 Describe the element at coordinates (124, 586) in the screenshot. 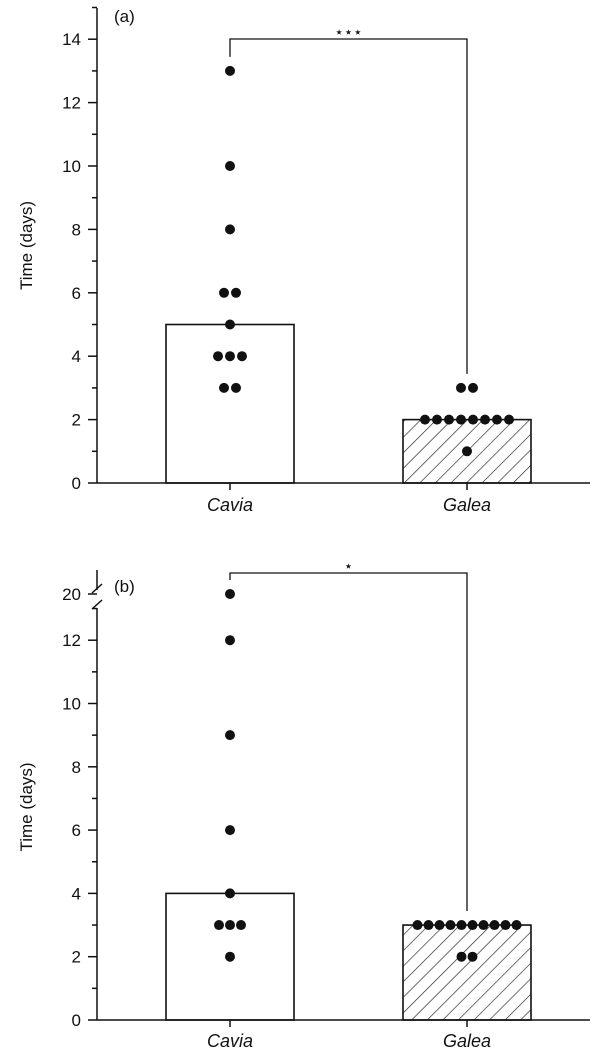

I see `panel-label: (b)` at that location.